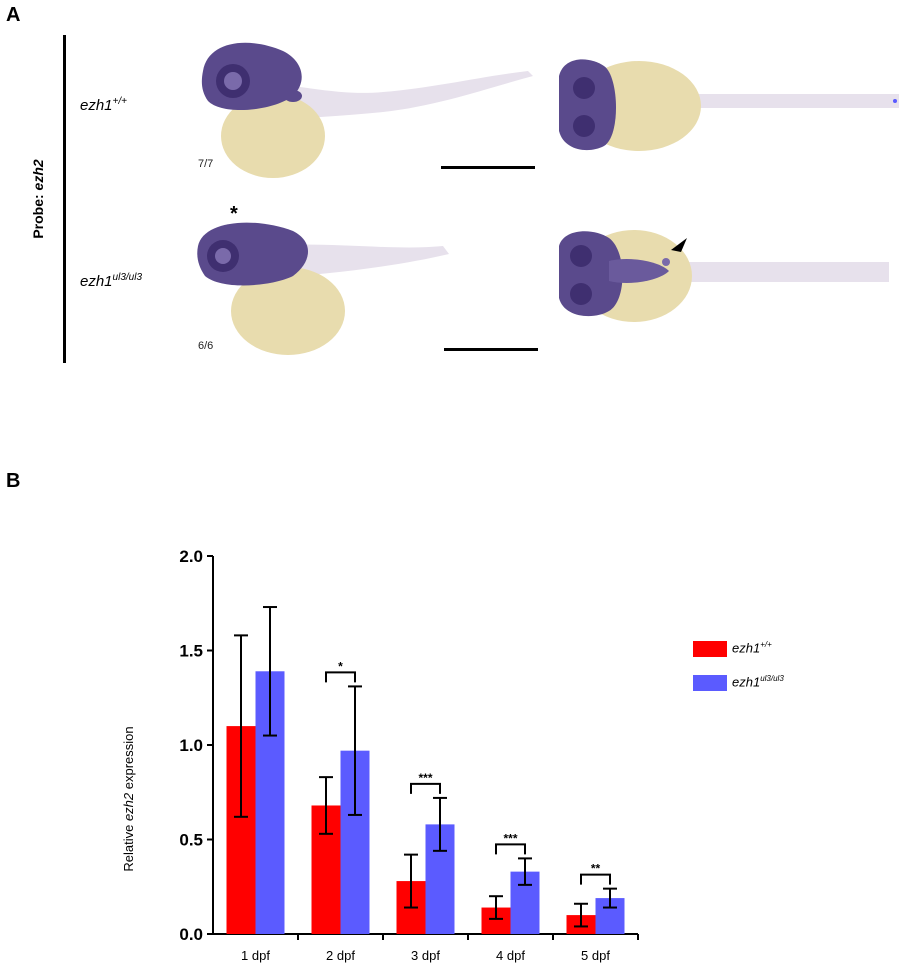  I want to click on y-axis-label: Relative ezh2 expression, so click(128, 798).